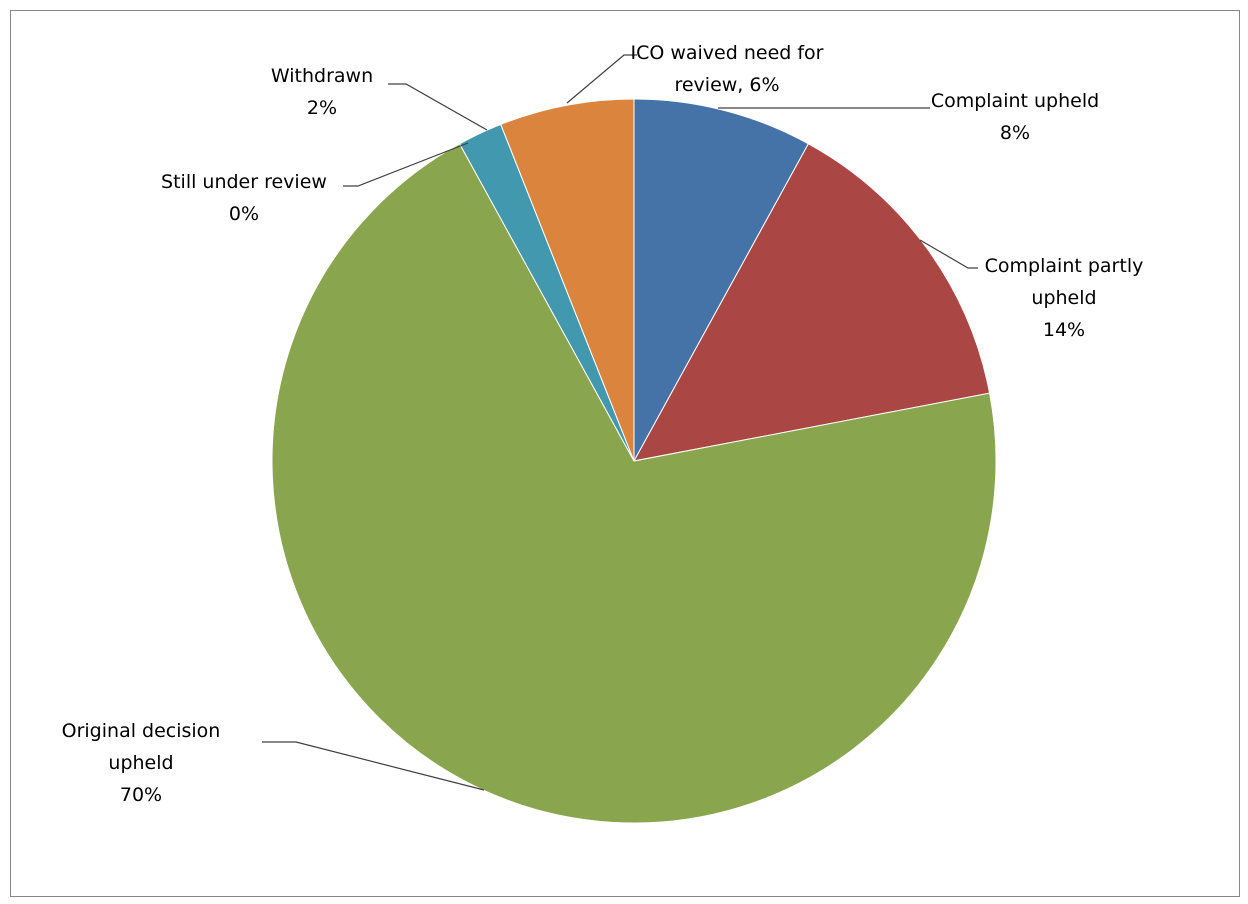  What do you see at coordinates (373, 766) in the screenshot?
I see `leader-line-original-decision-upheld` at bounding box center [373, 766].